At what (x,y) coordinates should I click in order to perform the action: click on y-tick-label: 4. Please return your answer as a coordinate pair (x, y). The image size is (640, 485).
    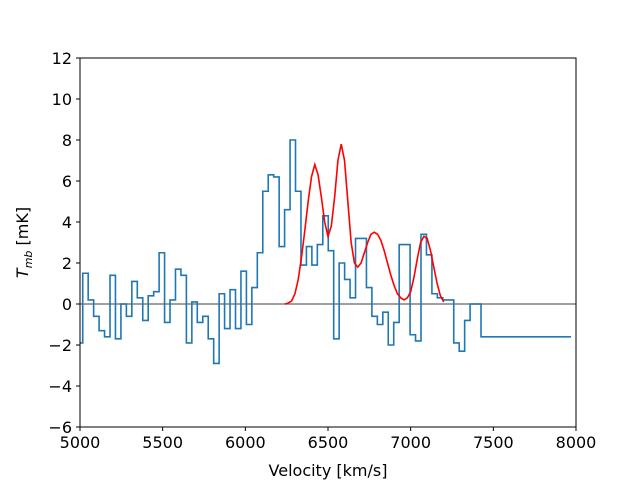
    Looking at the image, I should click on (67, 222).